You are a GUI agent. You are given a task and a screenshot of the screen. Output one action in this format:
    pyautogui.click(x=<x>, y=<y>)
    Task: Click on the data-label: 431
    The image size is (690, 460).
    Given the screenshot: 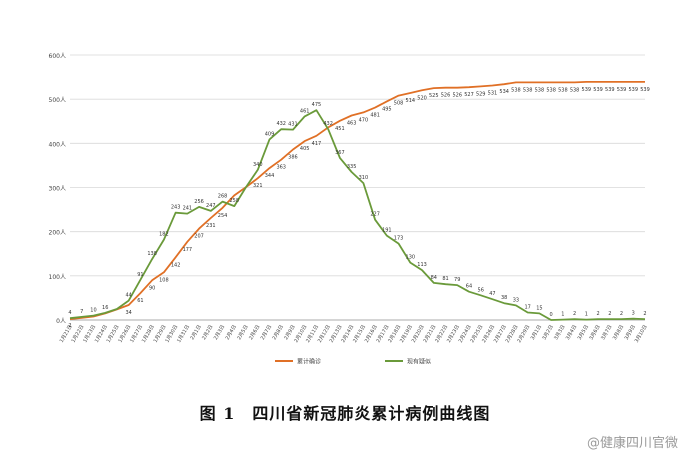 What is the action you would take?
    pyautogui.click(x=293, y=125)
    